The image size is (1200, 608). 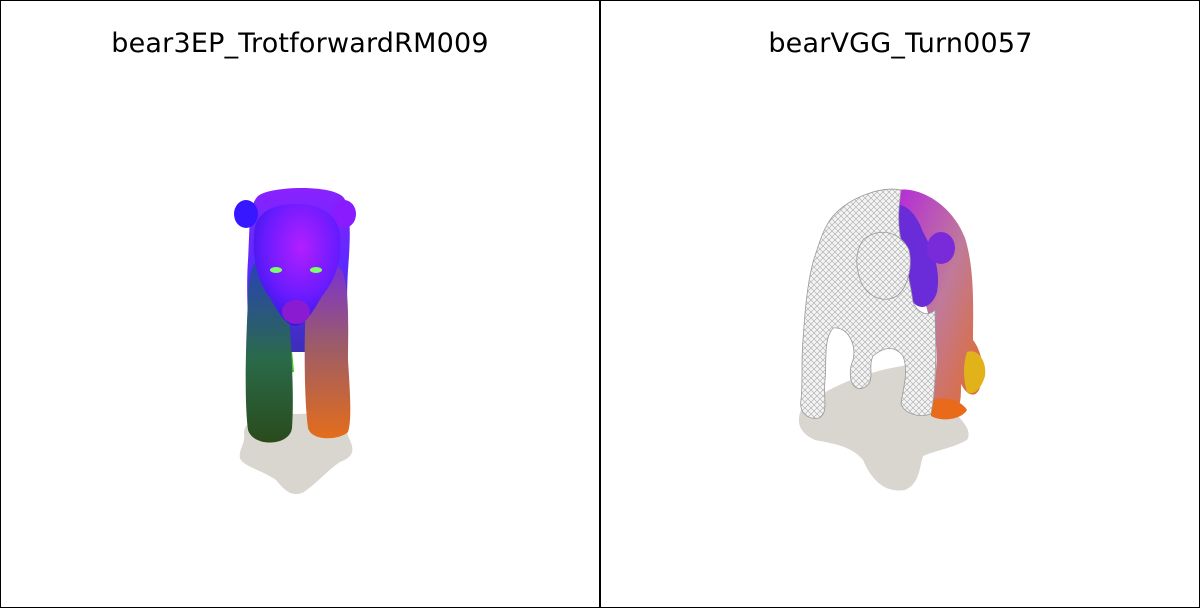 I want to click on right-panel-title: bearVGG_Turn0057, so click(x=900, y=43).